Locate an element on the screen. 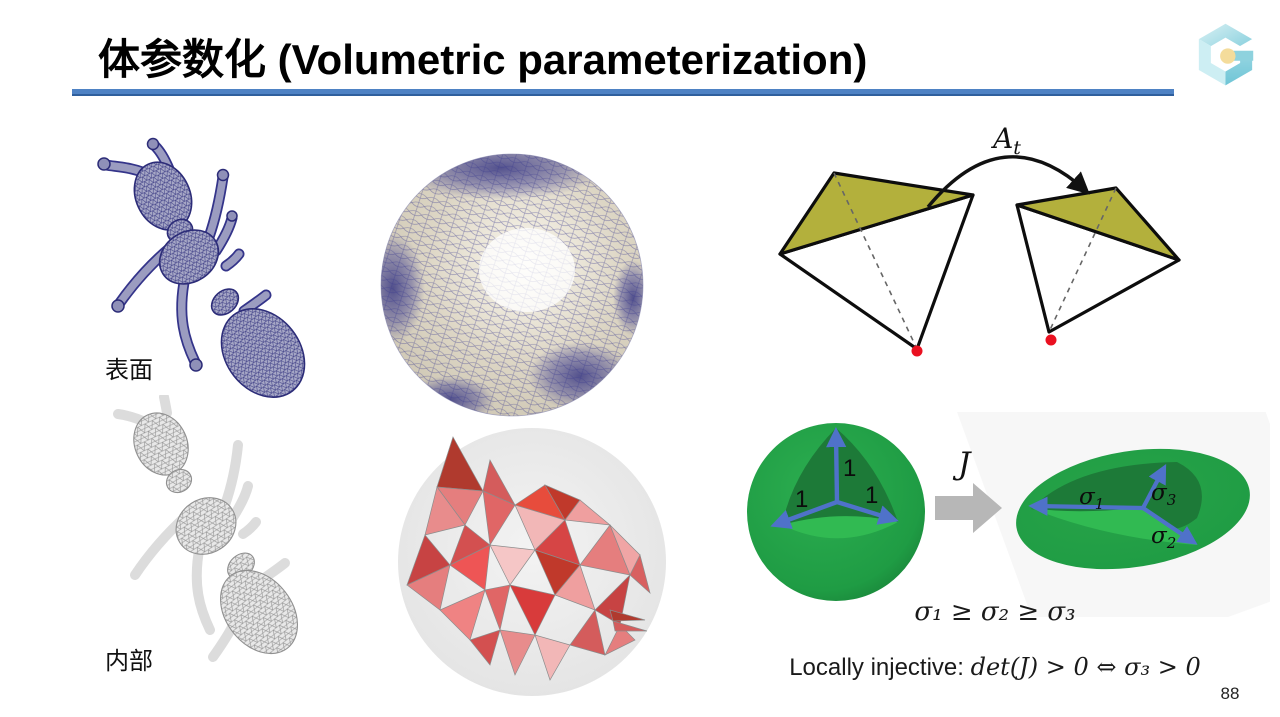  unit-axis-labels: 1 1 1 is located at coordinates (836, 484).